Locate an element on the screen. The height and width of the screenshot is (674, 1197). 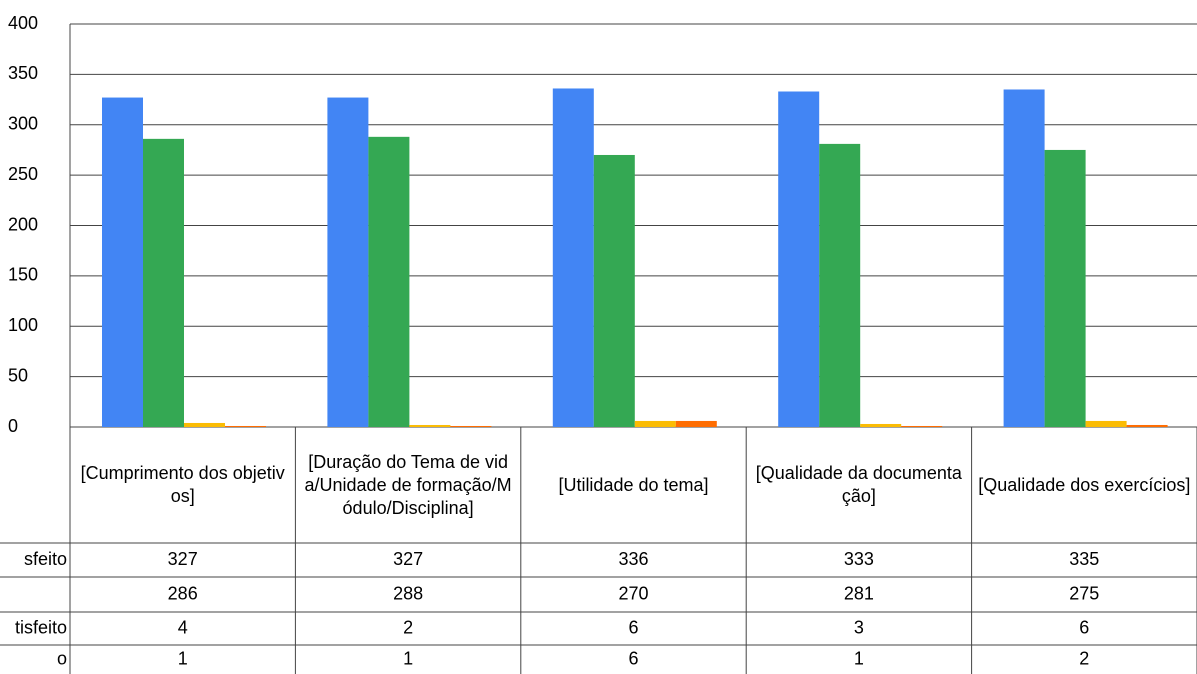
category-label: [Utilidade do tema] is located at coordinates (633, 484).